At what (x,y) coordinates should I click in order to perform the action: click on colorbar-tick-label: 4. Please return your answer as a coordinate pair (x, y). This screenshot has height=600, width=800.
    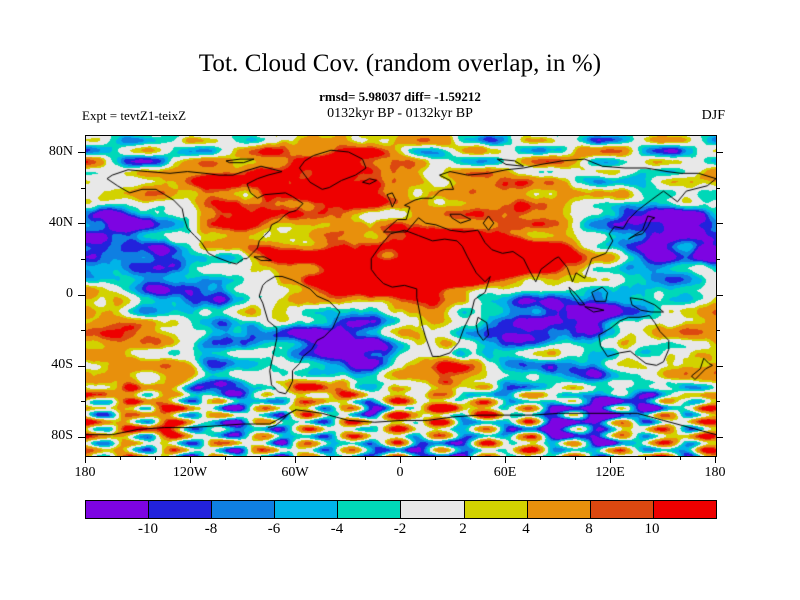
    Looking at the image, I should click on (526, 529).